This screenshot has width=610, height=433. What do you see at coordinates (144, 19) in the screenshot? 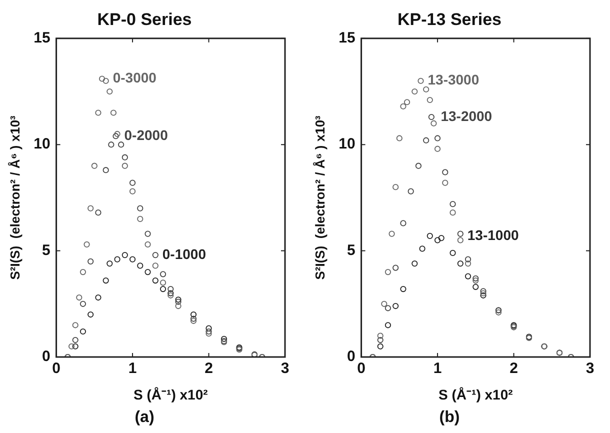
I see `chart-title: KP-0 Series` at bounding box center [144, 19].